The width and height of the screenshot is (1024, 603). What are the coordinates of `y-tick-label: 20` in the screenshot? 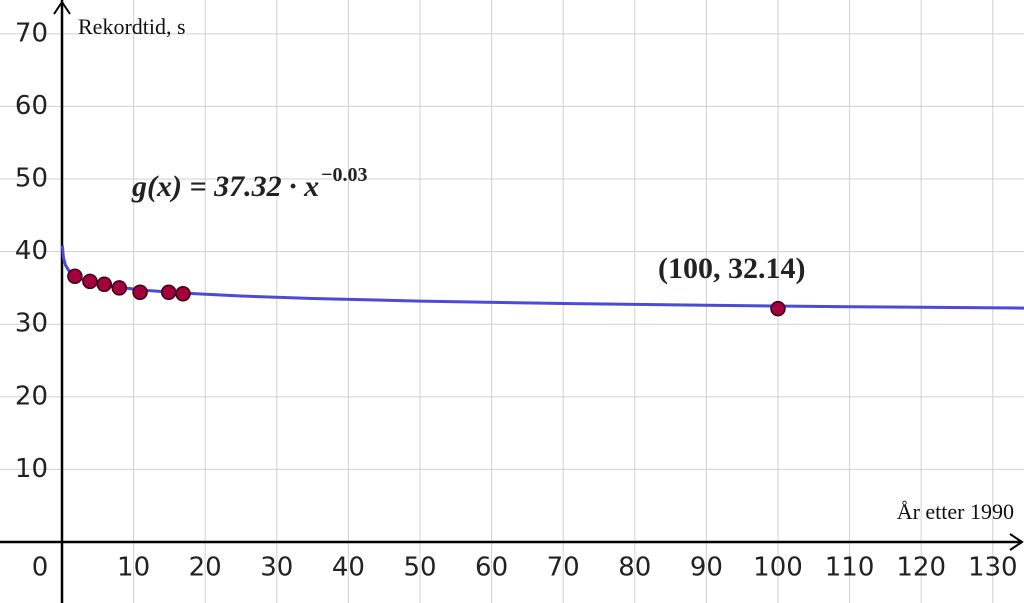 It's located at (31, 396).